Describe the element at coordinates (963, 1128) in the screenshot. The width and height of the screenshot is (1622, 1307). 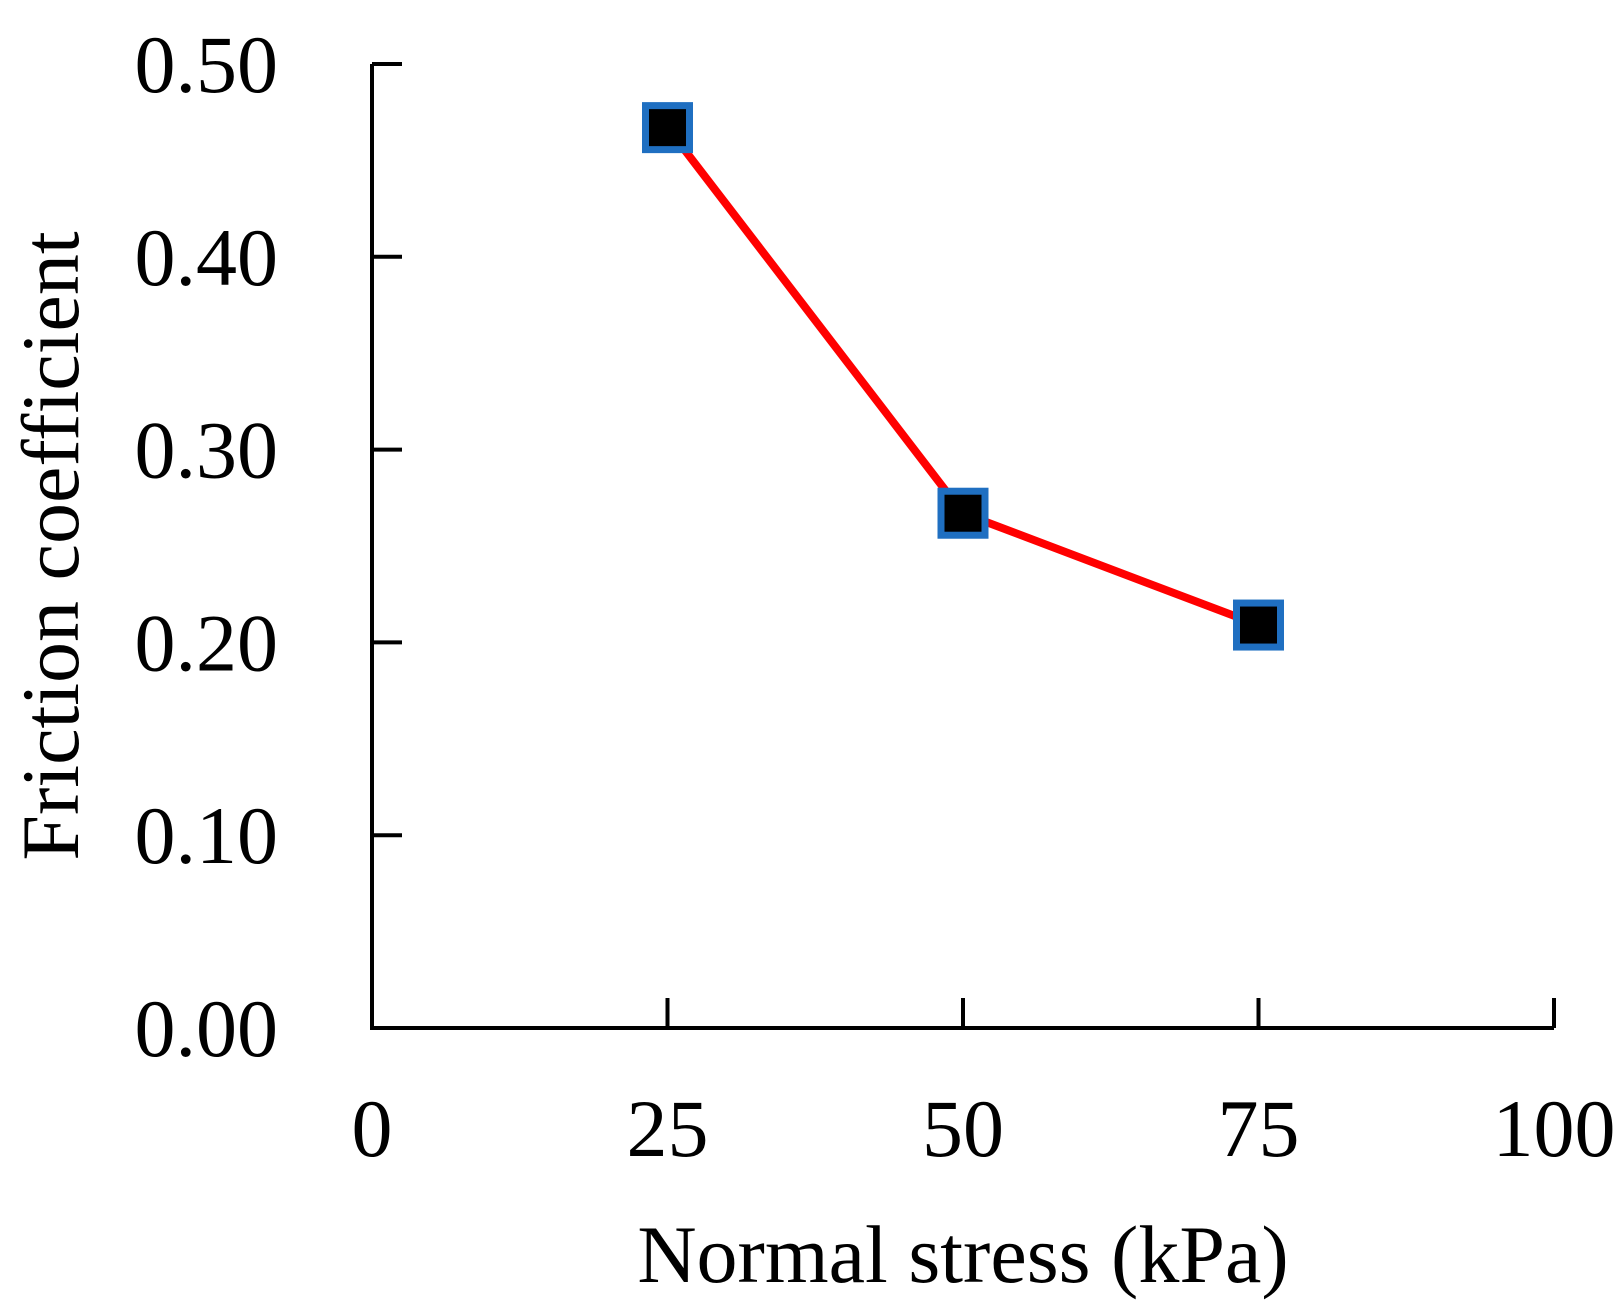
I see `x-tick-label: 50` at that location.